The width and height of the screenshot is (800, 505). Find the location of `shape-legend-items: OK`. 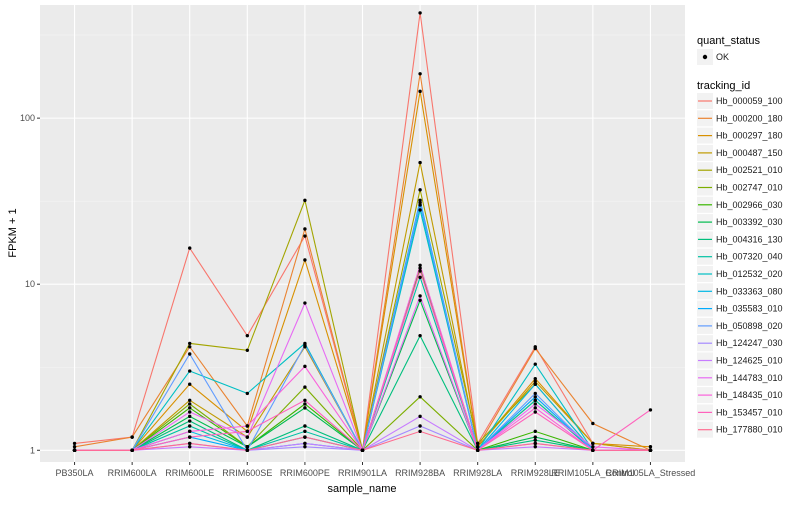

shape-legend-items: OK is located at coordinates (713, 57).